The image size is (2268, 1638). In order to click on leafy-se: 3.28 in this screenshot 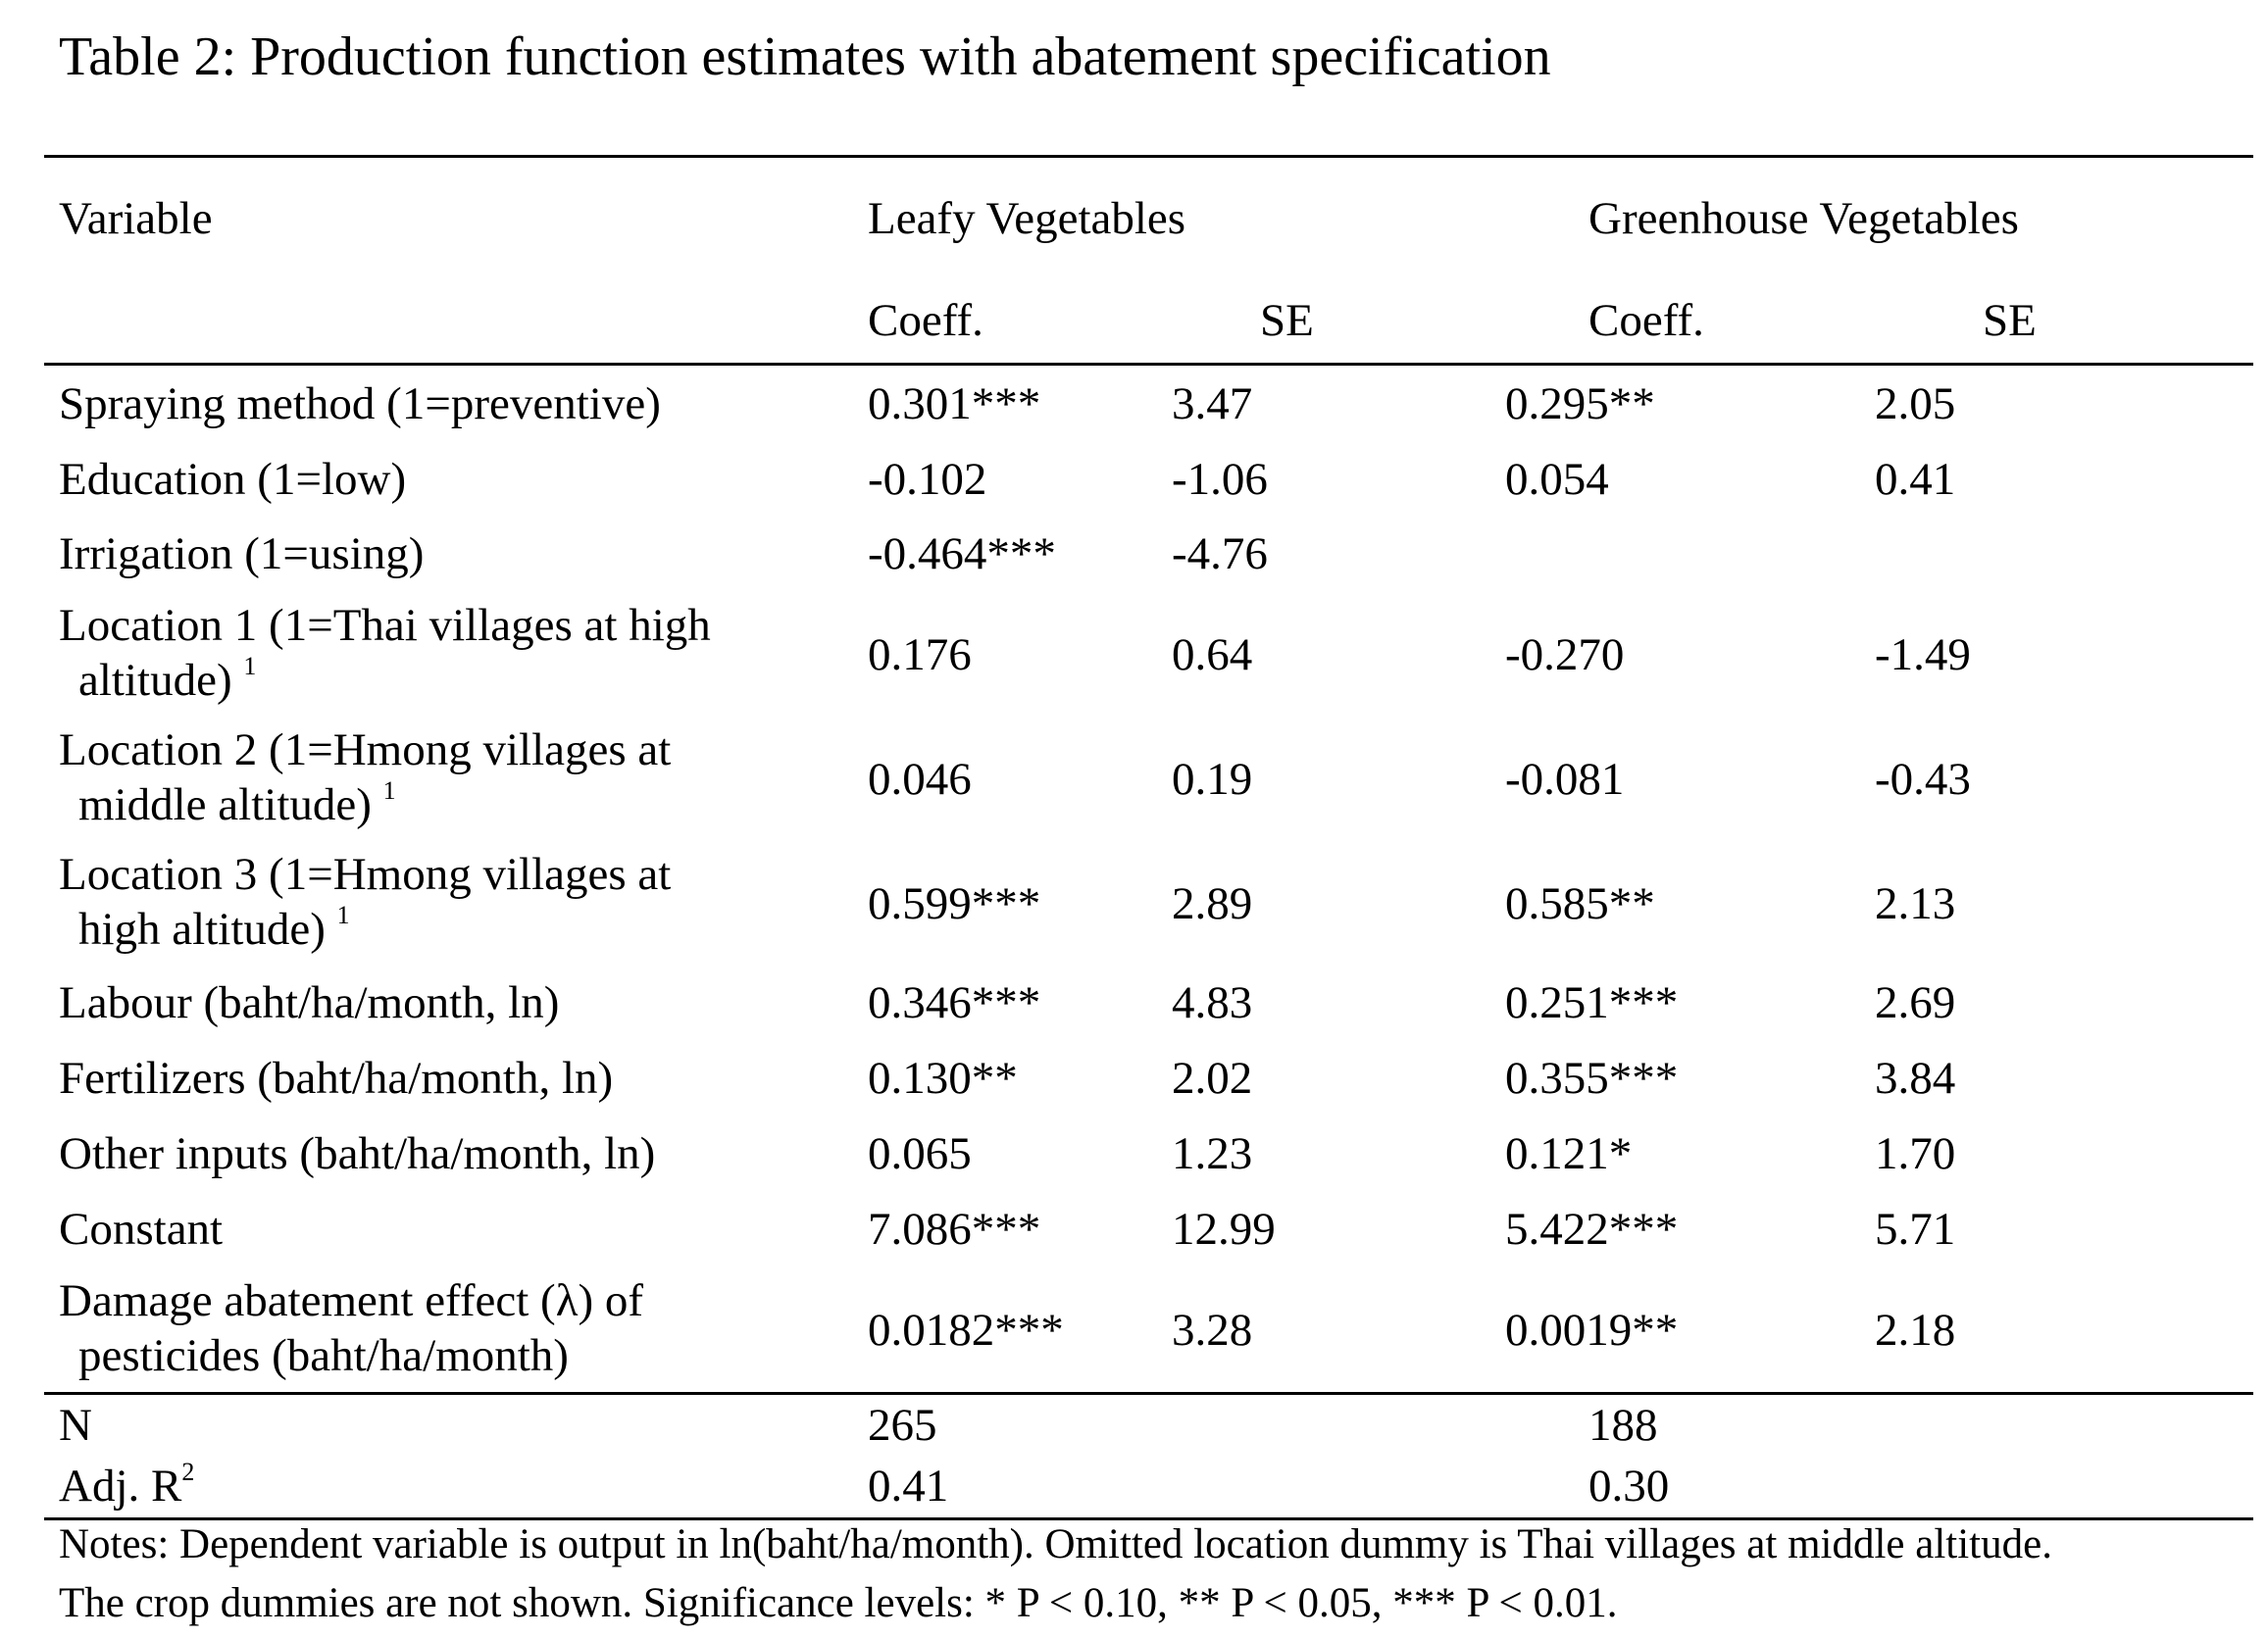, I will do `click(1212, 1330)`.